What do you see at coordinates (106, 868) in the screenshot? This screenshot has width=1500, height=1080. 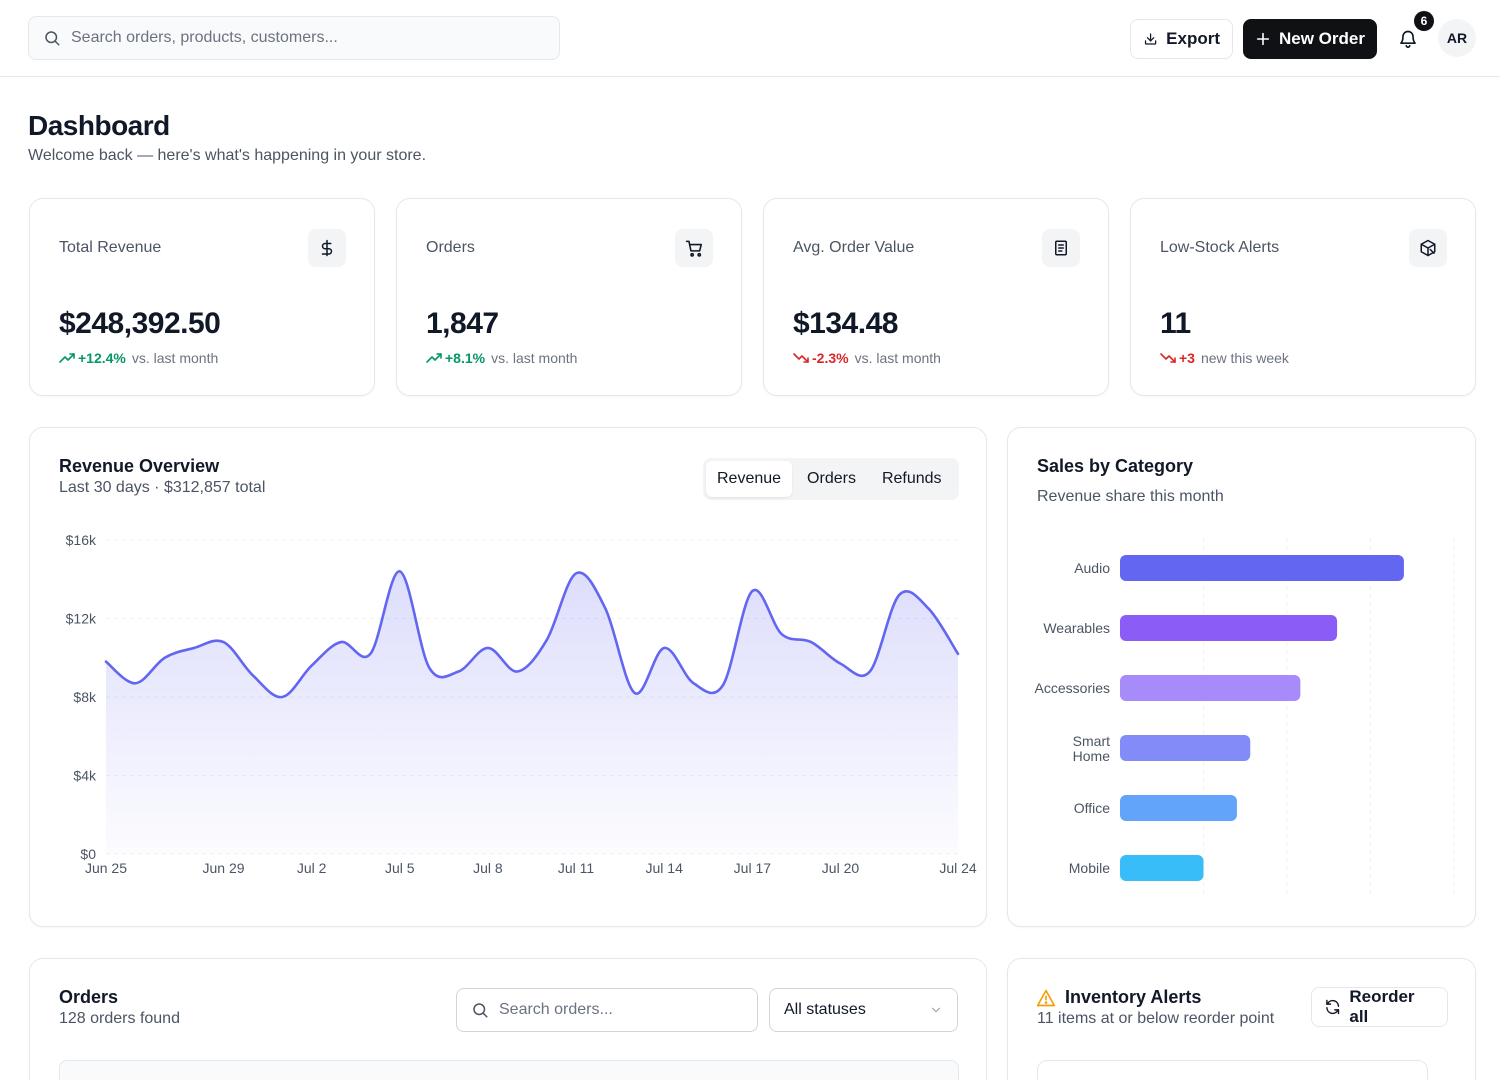 I see `x-tick-label: Jun 25` at bounding box center [106, 868].